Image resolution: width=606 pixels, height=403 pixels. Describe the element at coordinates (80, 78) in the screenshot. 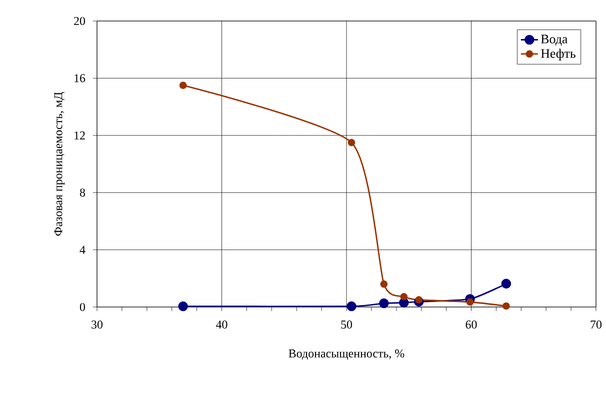

I see `y-tick-label: 16` at that location.